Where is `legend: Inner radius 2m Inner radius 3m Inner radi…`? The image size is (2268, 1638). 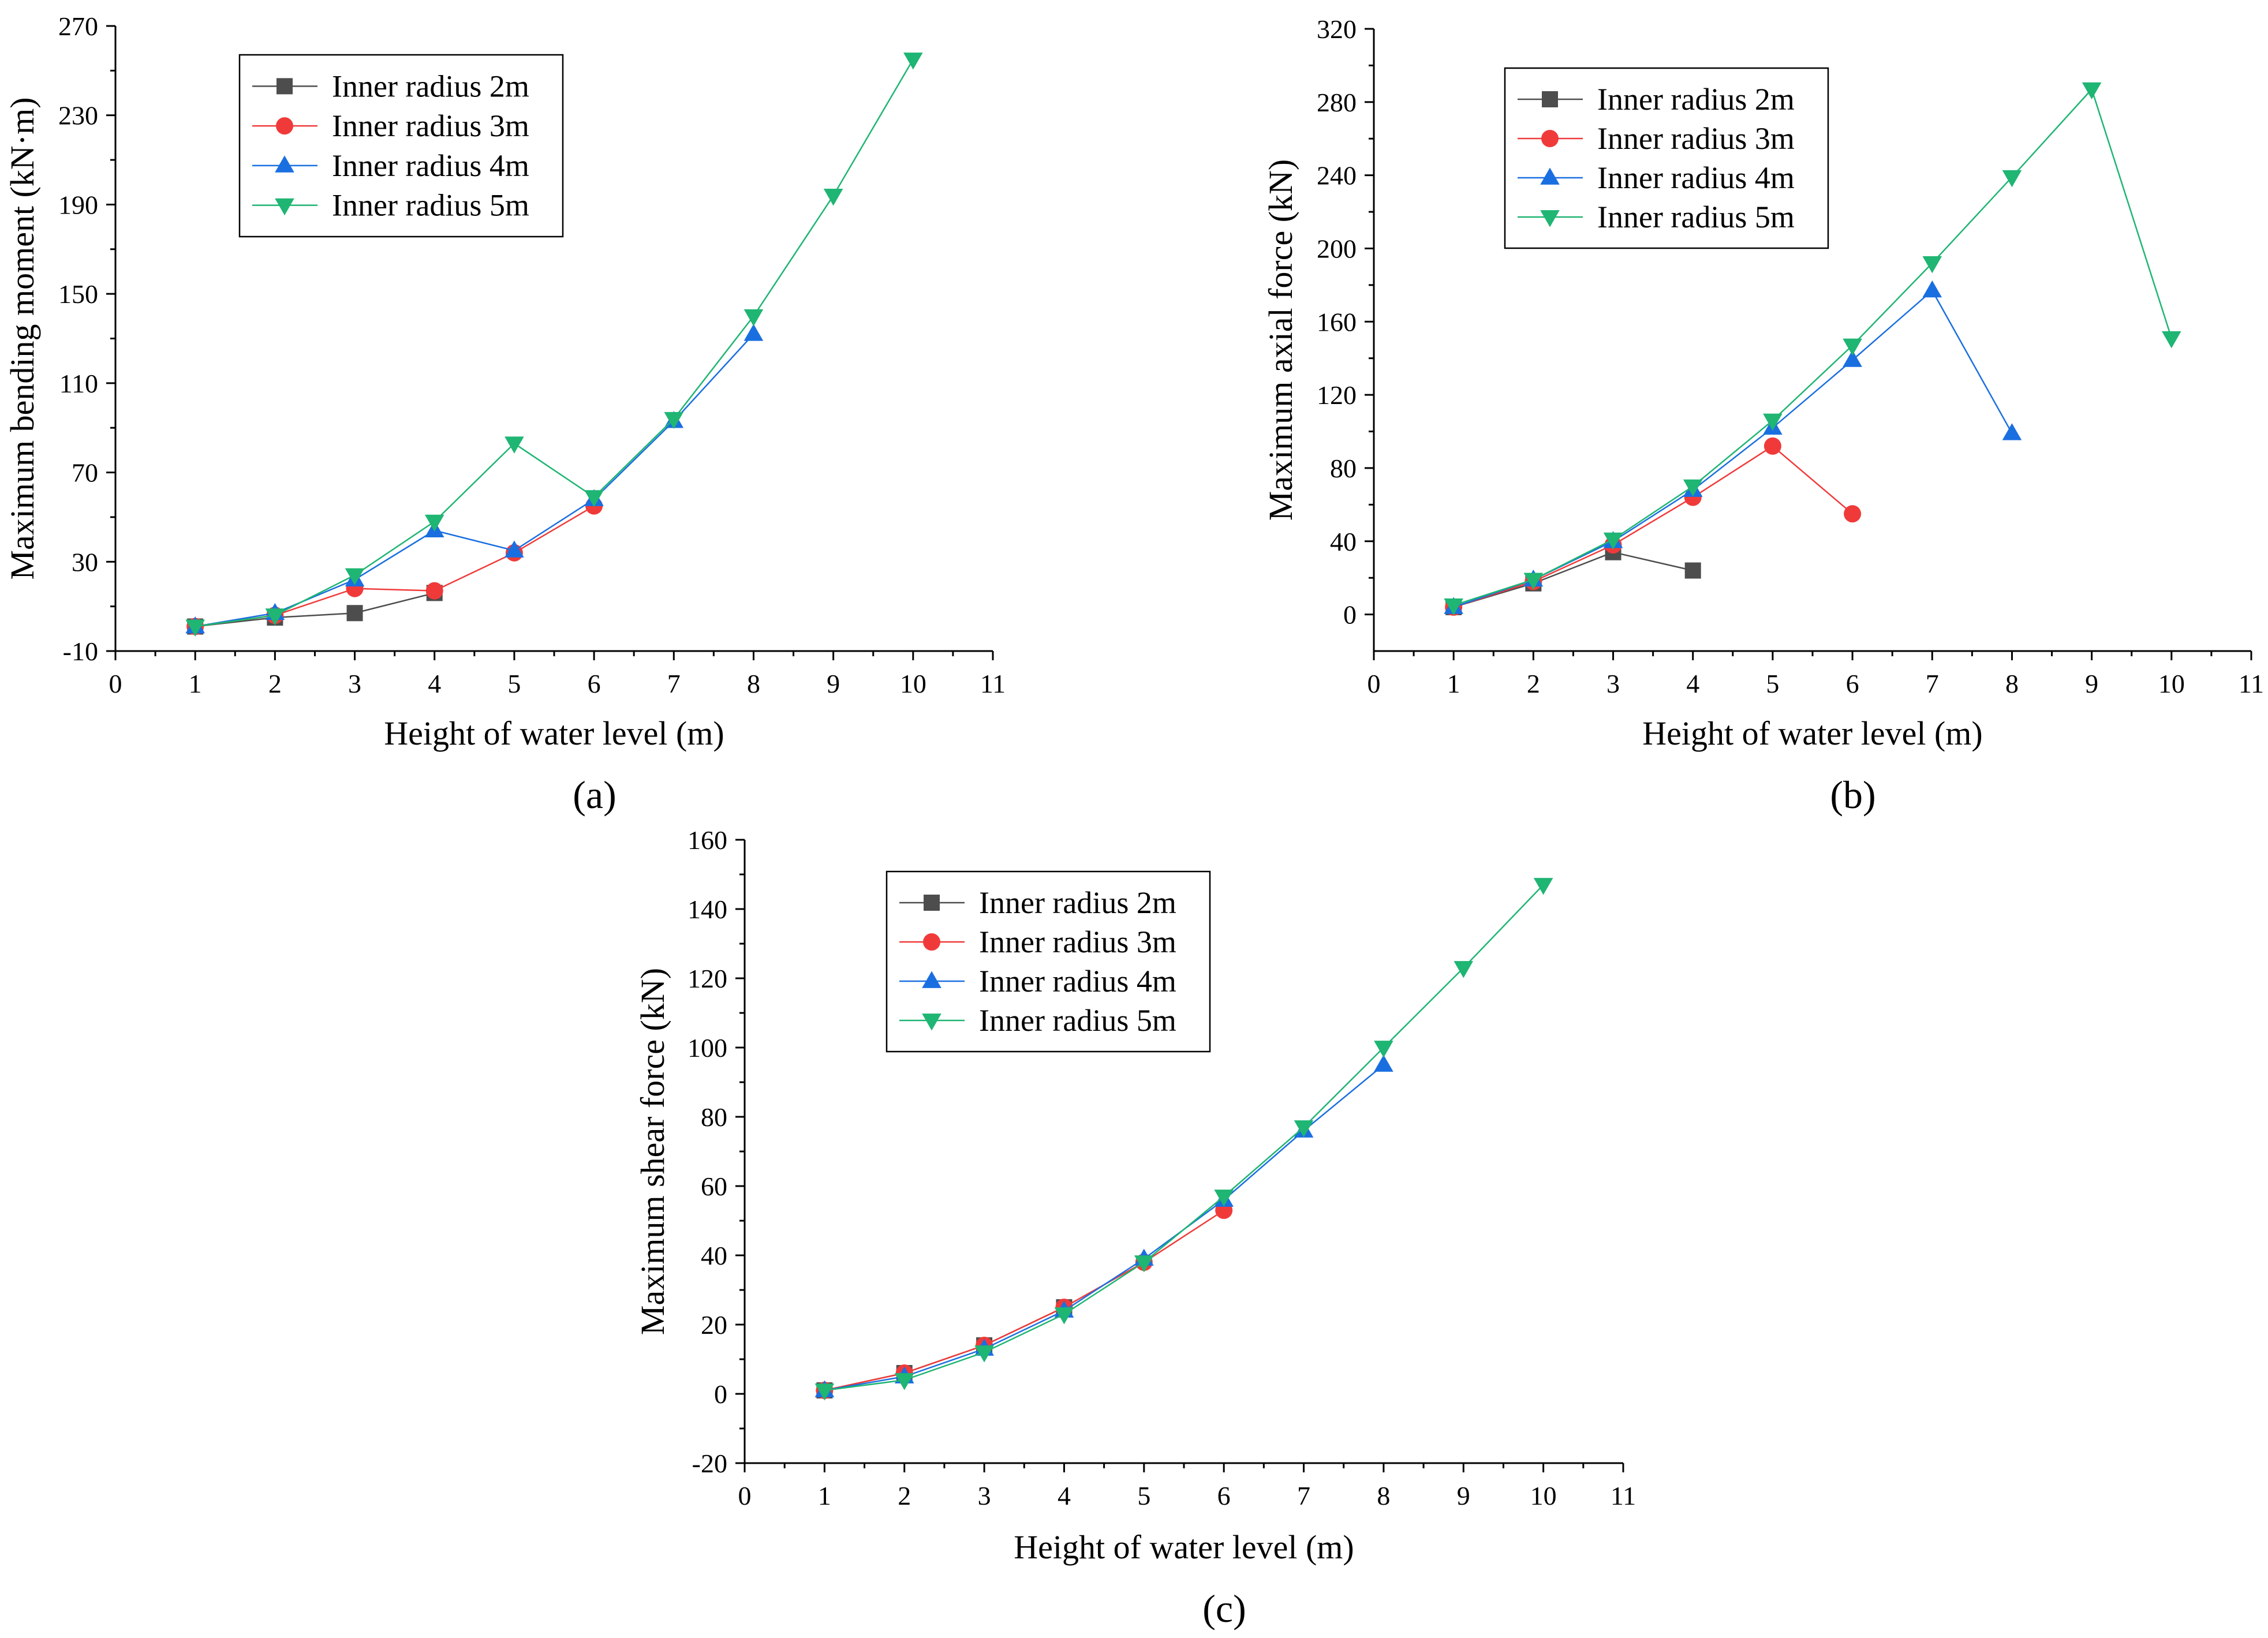 legend: Inner radius 2m Inner radius 3m Inner radi… is located at coordinates (1666, 158).